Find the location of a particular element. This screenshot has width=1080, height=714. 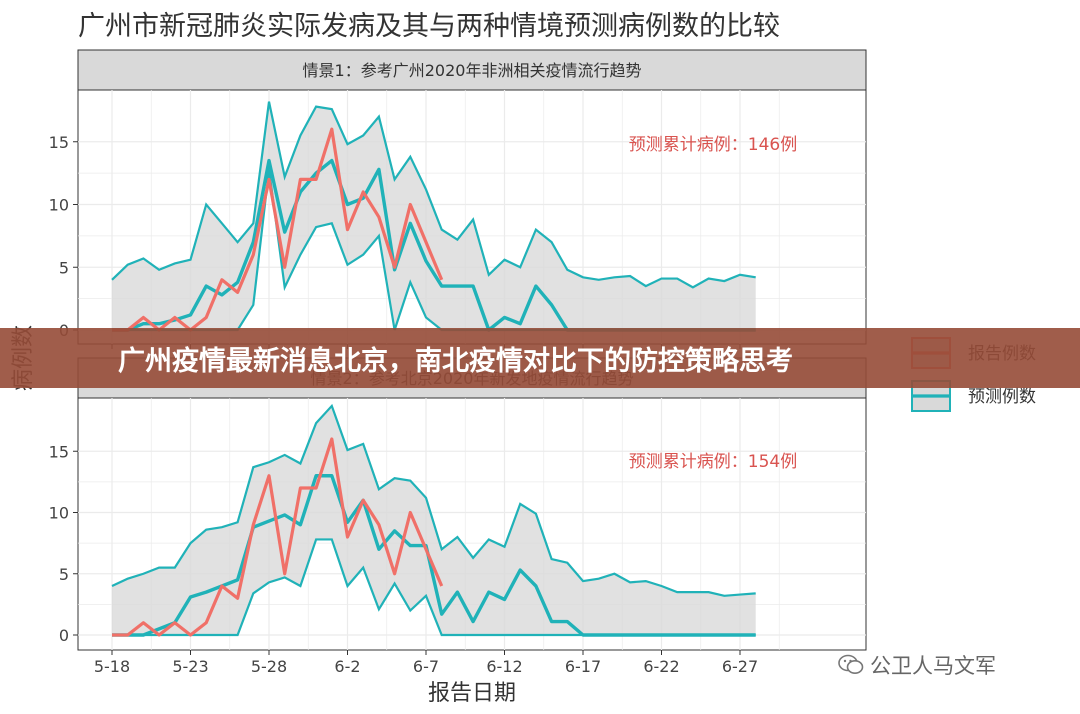

x-axis-title: 报告日期 is located at coordinates (472, 693).